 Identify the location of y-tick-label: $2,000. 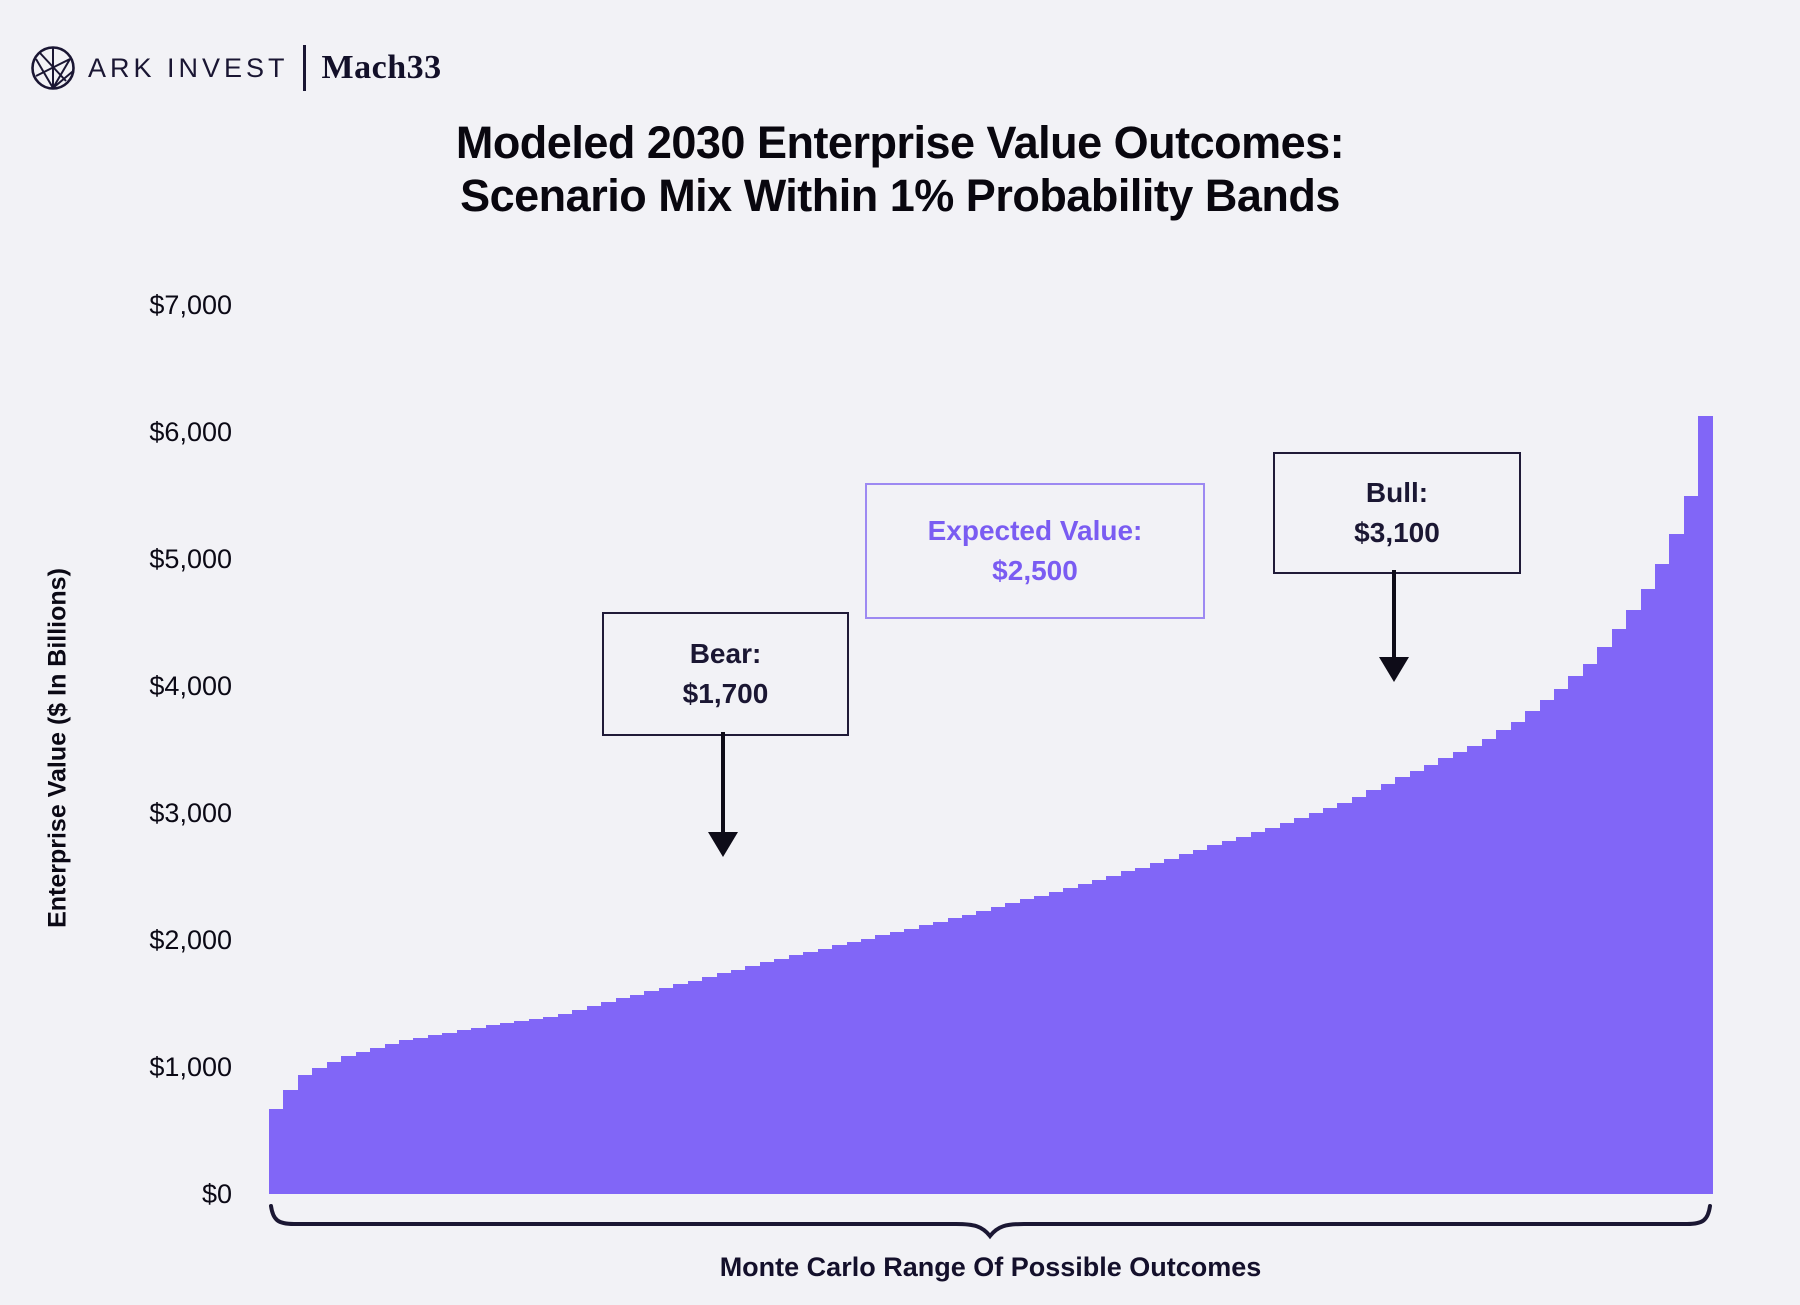
(190, 940).